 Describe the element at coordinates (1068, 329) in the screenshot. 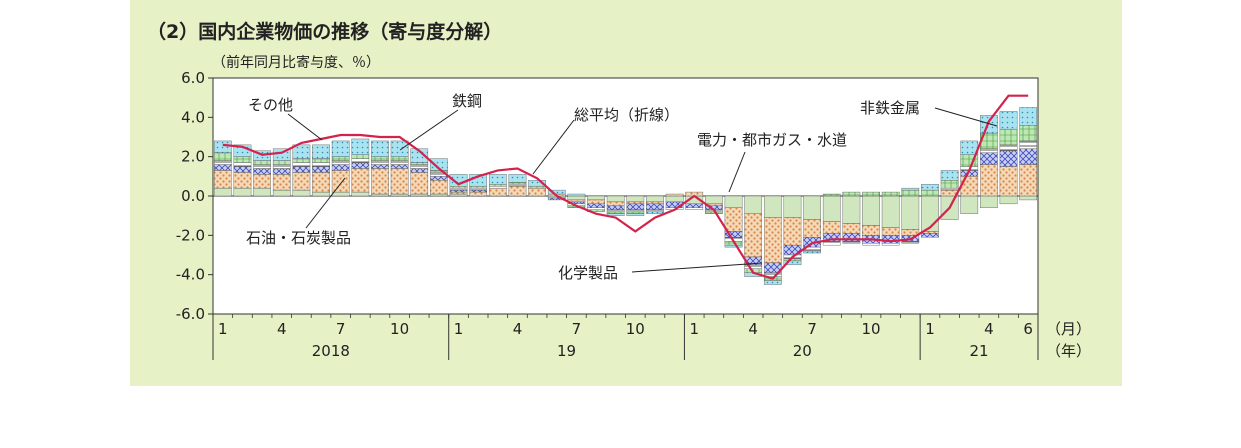

I see `x-unit-month: （月）` at that location.